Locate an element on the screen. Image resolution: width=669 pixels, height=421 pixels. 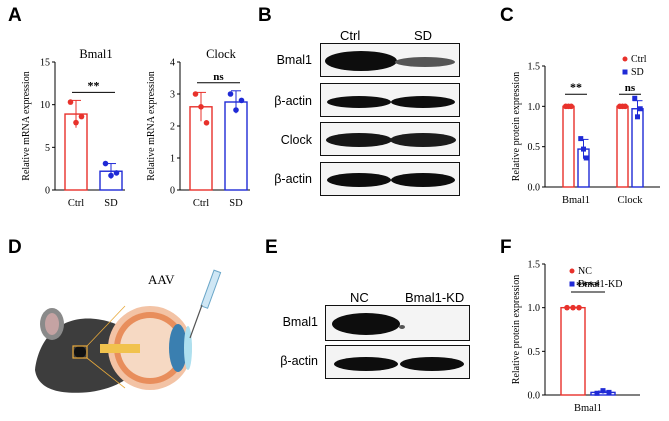
y-tick-label: 1 is located at coordinates (172, 159).